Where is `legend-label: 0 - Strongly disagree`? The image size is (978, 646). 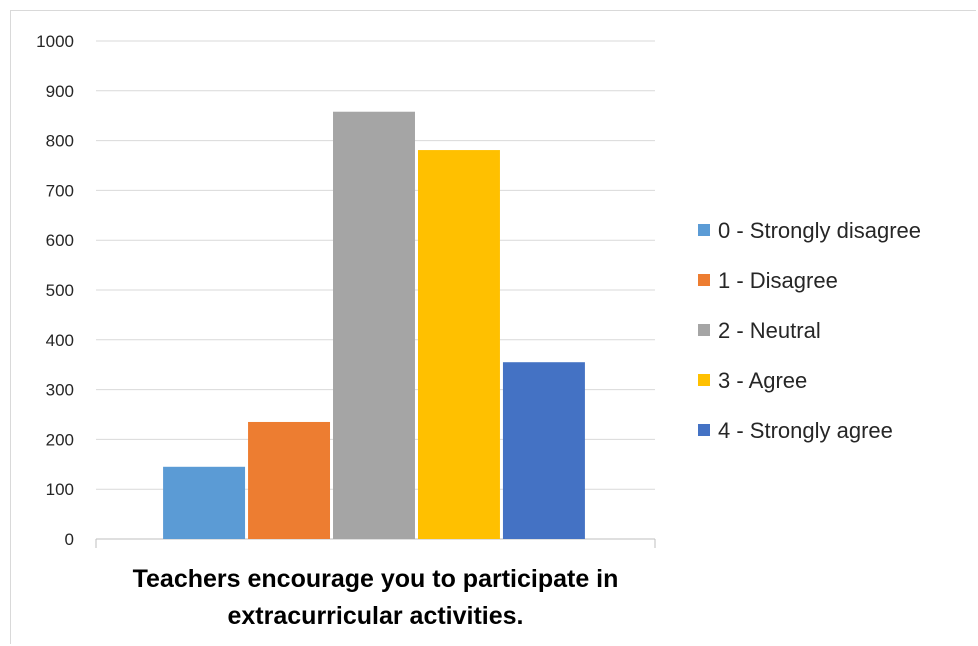 legend-label: 0 - Strongly disagree is located at coordinates (819, 230).